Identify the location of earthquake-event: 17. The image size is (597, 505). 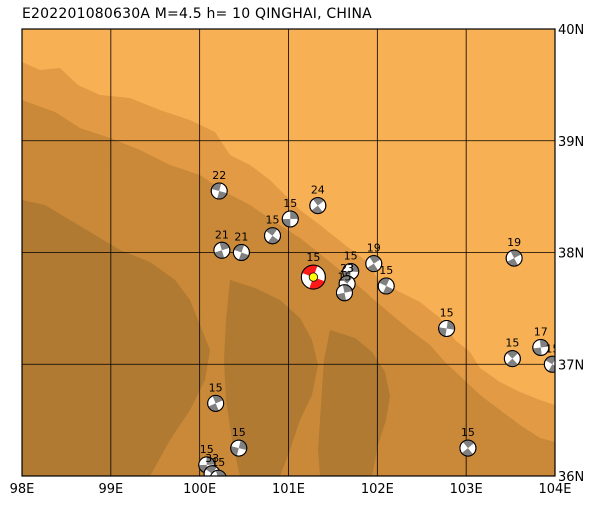
(541, 340).